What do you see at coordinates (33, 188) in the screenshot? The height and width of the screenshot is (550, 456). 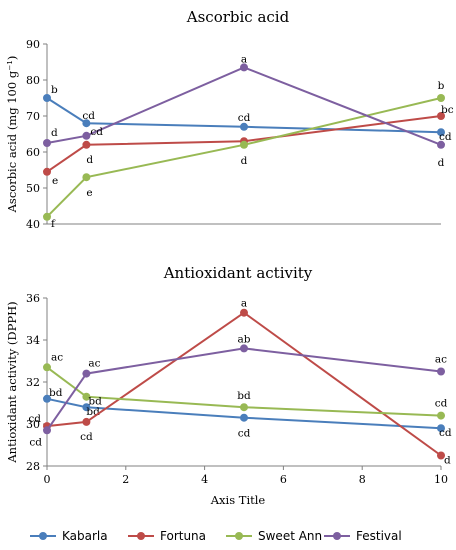 I see `y-tick-label: 50` at bounding box center [33, 188].